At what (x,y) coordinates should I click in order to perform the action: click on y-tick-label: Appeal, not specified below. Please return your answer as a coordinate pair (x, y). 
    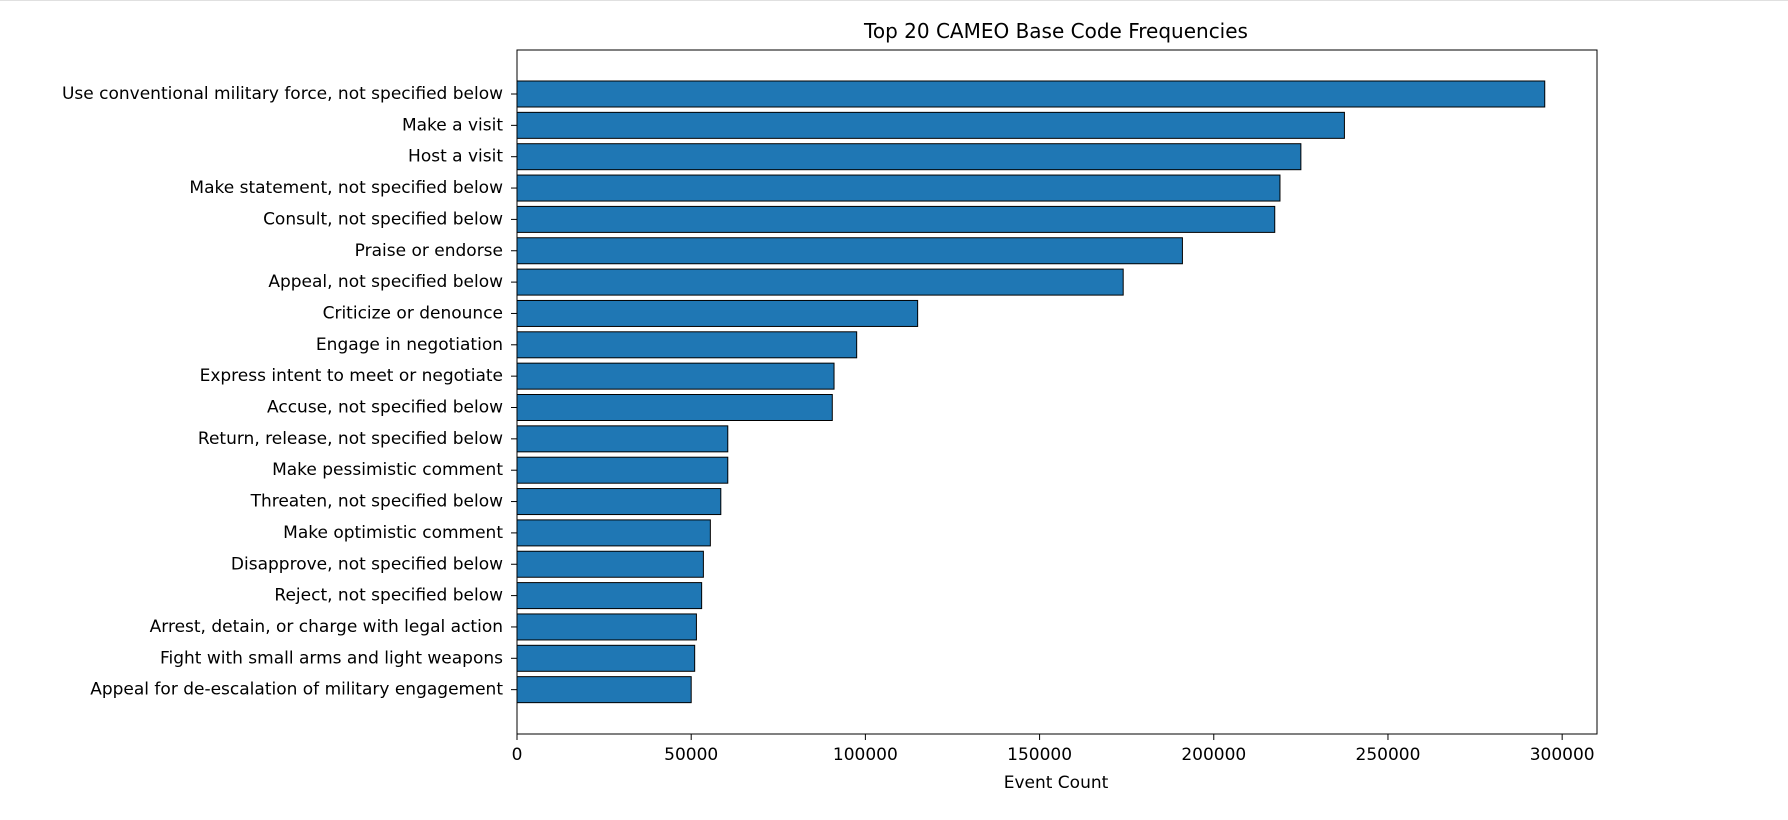
    Looking at the image, I should click on (385, 282).